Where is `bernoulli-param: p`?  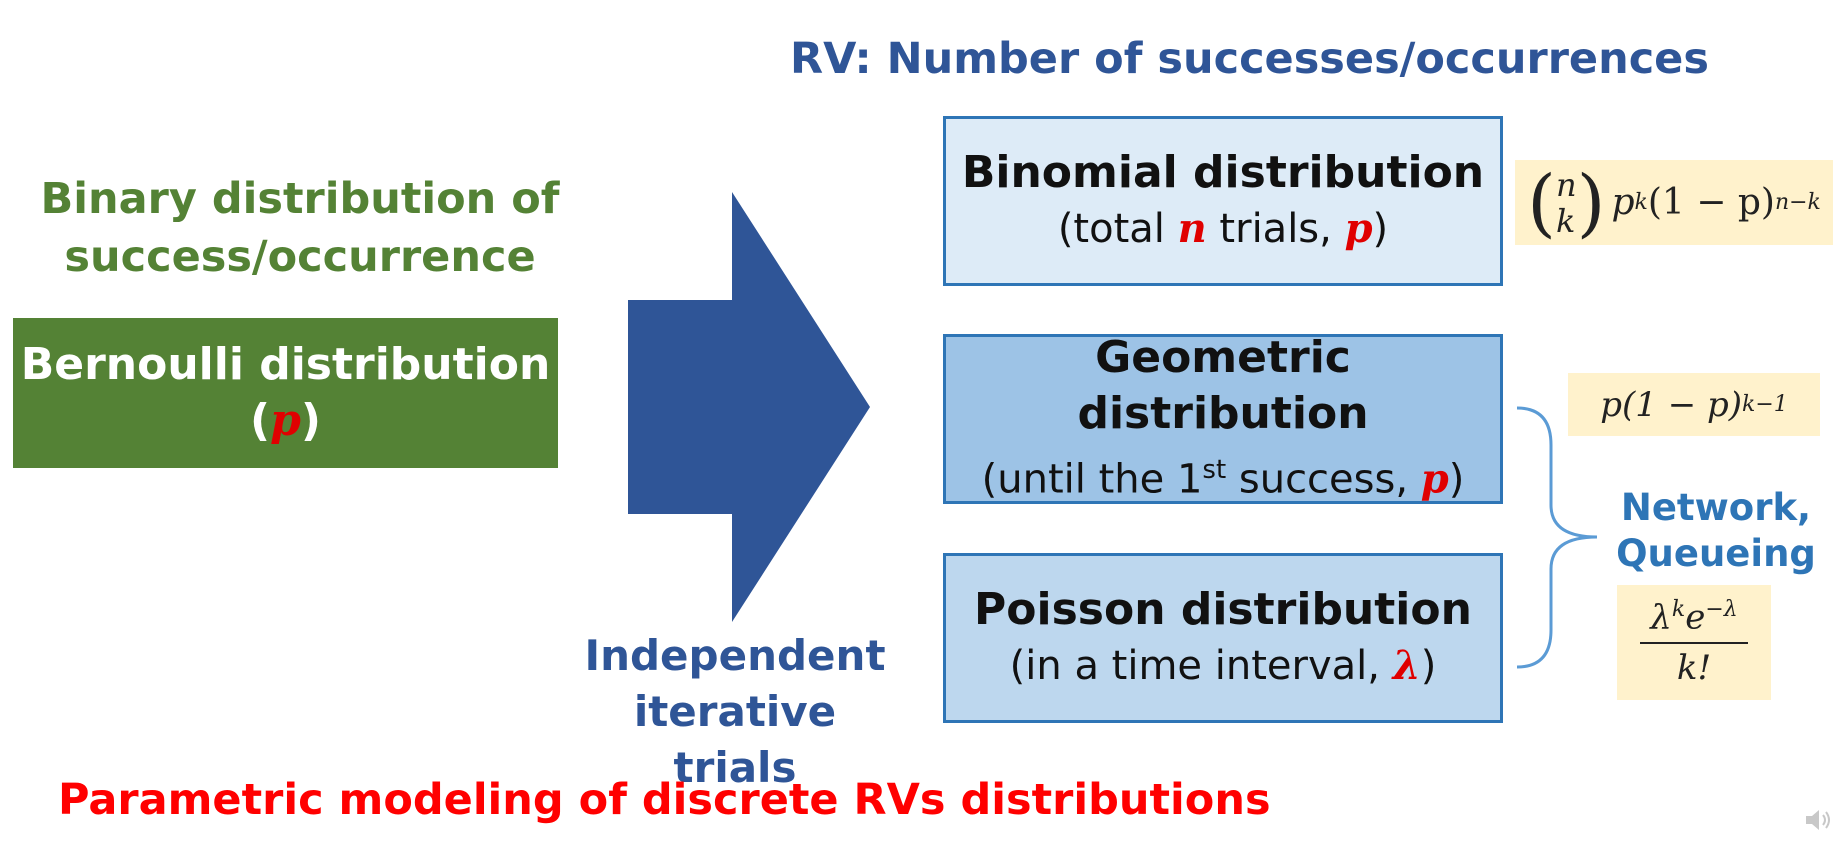 bernoulli-param: p is located at coordinates (285, 420).